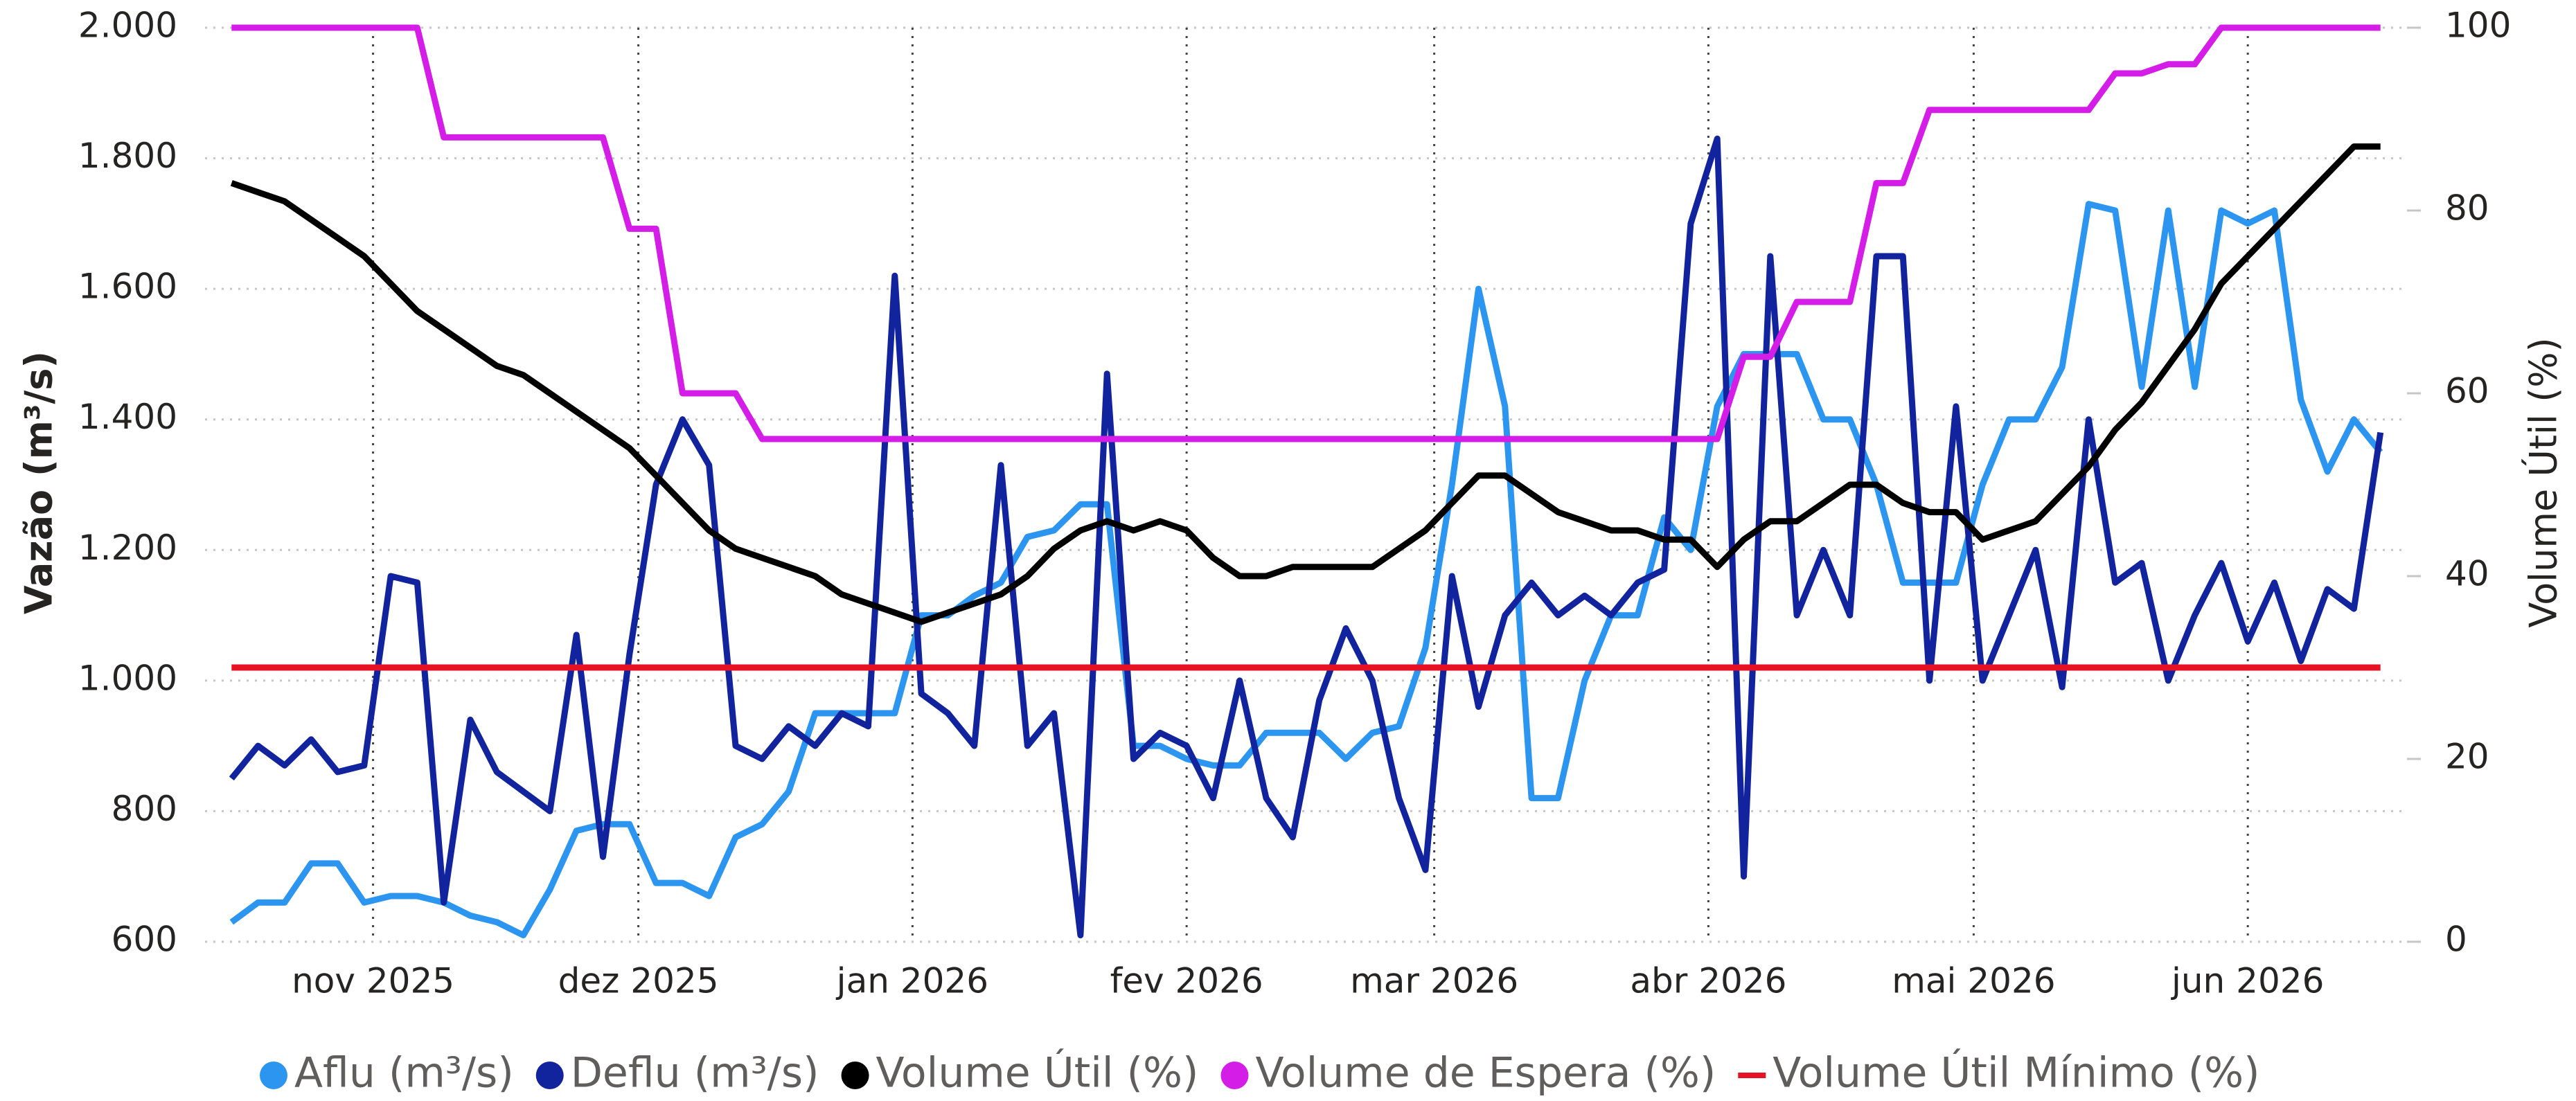 This screenshot has height=1101, width=2576. Describe the element at coordinates (638, 981) in the screenshot. I see `x-tick-label: dez 2025` at that location.